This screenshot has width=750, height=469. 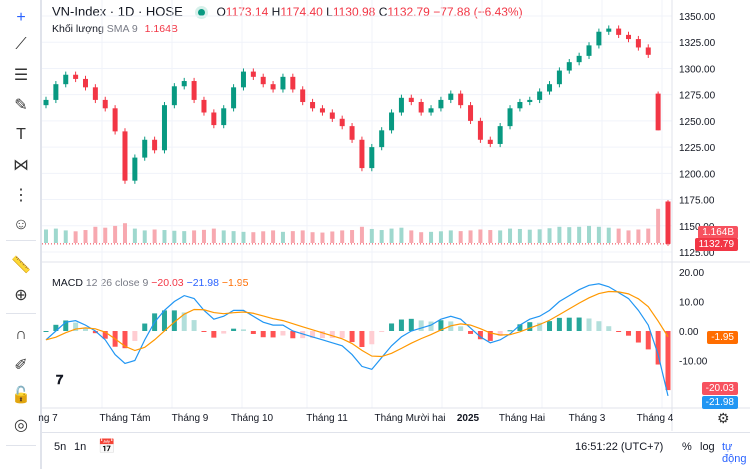 What do you see at coordinates (396, 448) in the screenshot?
I see `bottom-bar: 5n 1n 📅 16:51:22 (UTC+7) % log tự động` at bounding box center [396, 448].